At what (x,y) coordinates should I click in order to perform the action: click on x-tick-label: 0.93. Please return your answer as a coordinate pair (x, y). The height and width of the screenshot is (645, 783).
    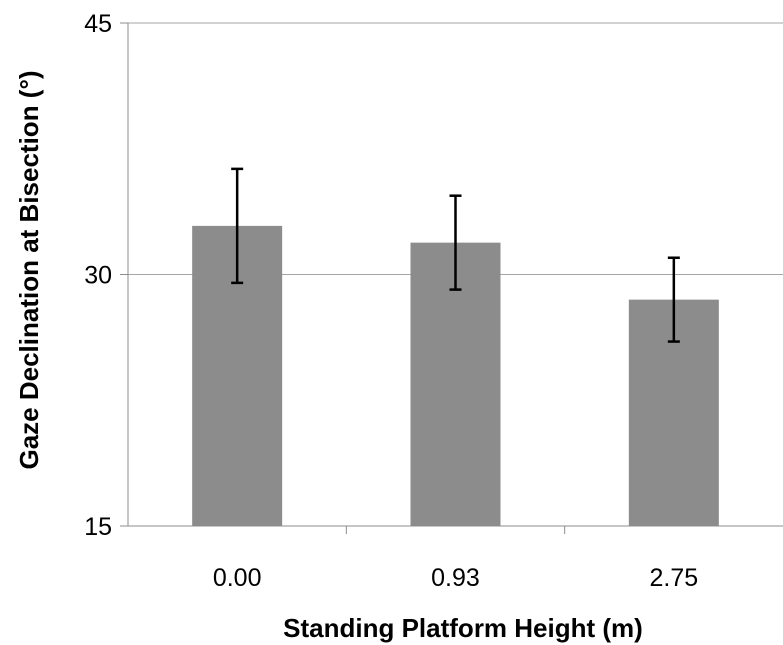
    Looking at the image, I should click on (455, 578).